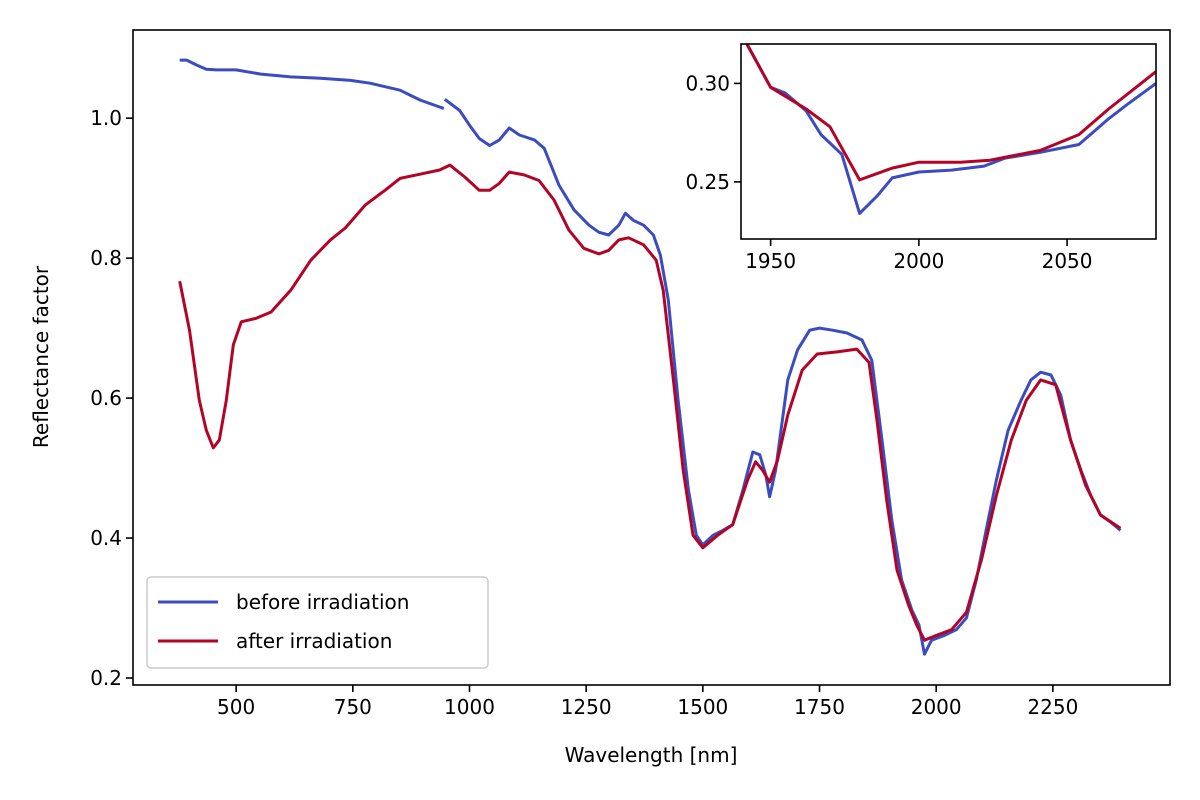 The height and width of the screenshot is (800, 1200). Describe the element at coordinates (586, 707) in the screenshot. I see `main-x-tick-label: 1250` at that location.